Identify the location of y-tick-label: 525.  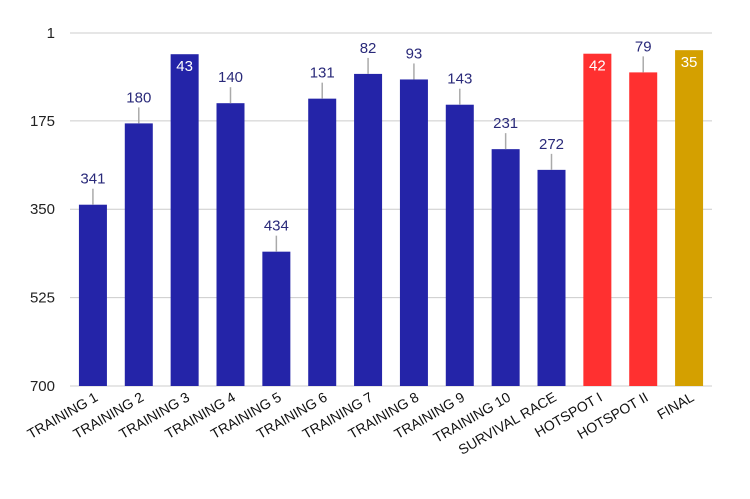
(42, 298).